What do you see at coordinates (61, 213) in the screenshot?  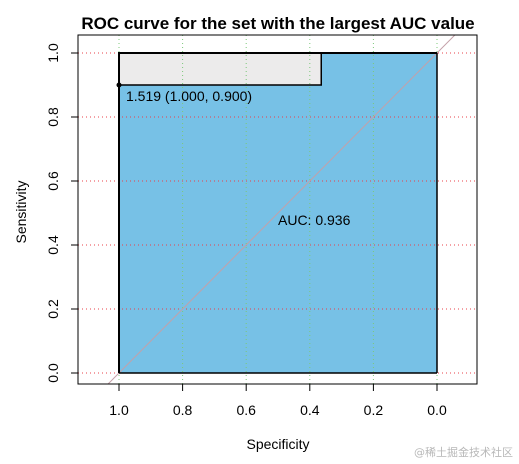 I see `y-axis: 0.0 0.2 0.4 0.6 0.8 1.0` at bounding box center [61, 213].